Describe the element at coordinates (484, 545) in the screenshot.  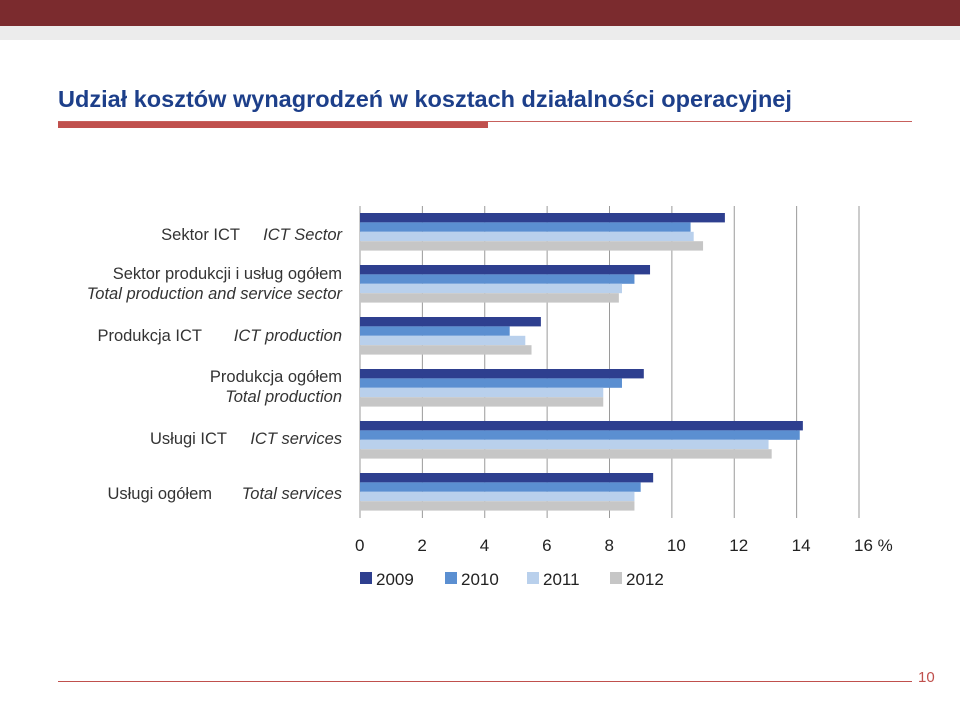
I see `x-tick-label: 4` at that location.